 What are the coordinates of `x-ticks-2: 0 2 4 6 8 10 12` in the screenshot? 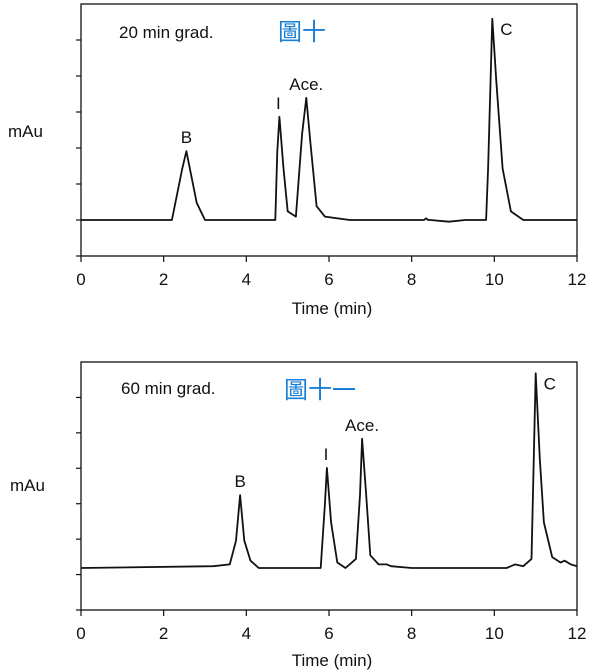 It's located at (331, 626).